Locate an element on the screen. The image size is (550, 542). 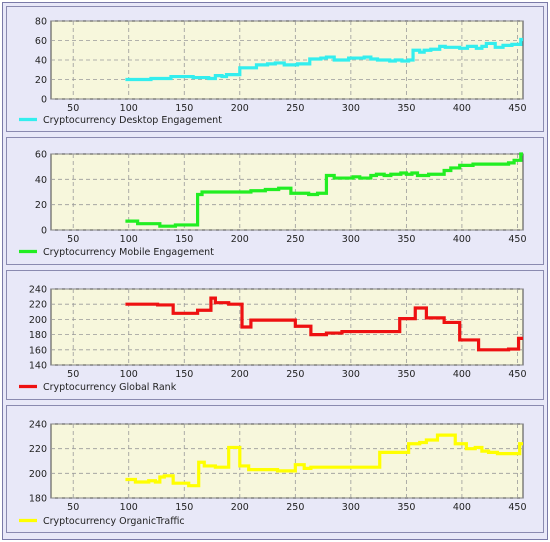
legend-label: Cryptocurrency Mobile Engagement is located at coordinates (128, 252).